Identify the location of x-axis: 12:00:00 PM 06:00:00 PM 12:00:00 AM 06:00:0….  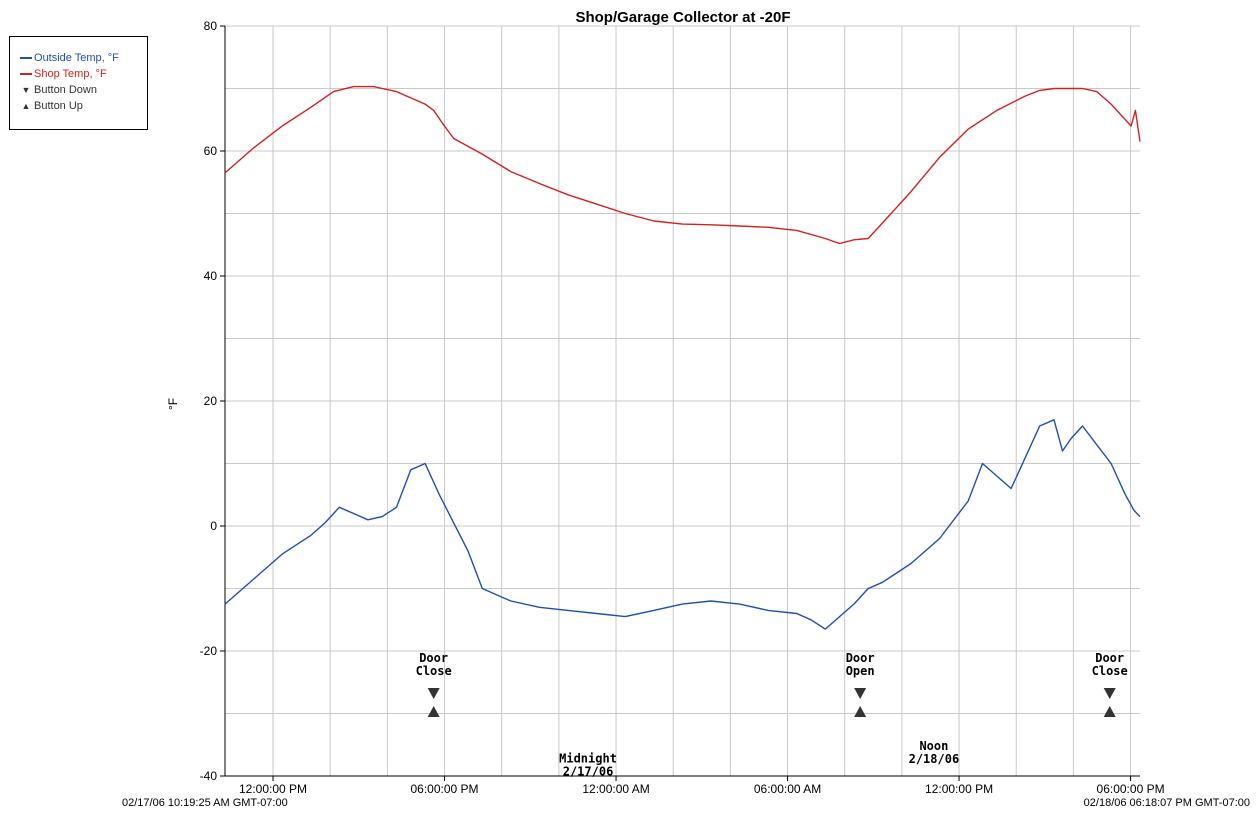
(695, 785).